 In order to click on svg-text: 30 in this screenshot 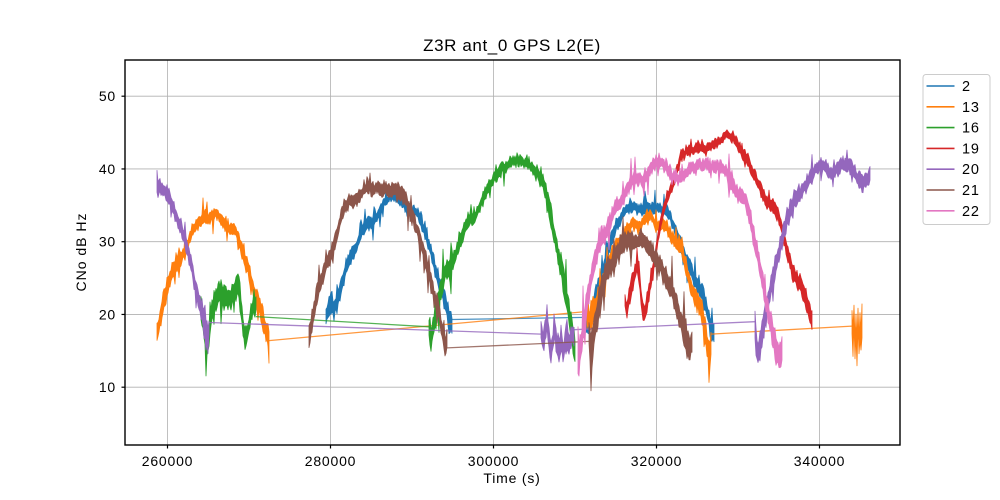, I will do `click(107, 242)`.